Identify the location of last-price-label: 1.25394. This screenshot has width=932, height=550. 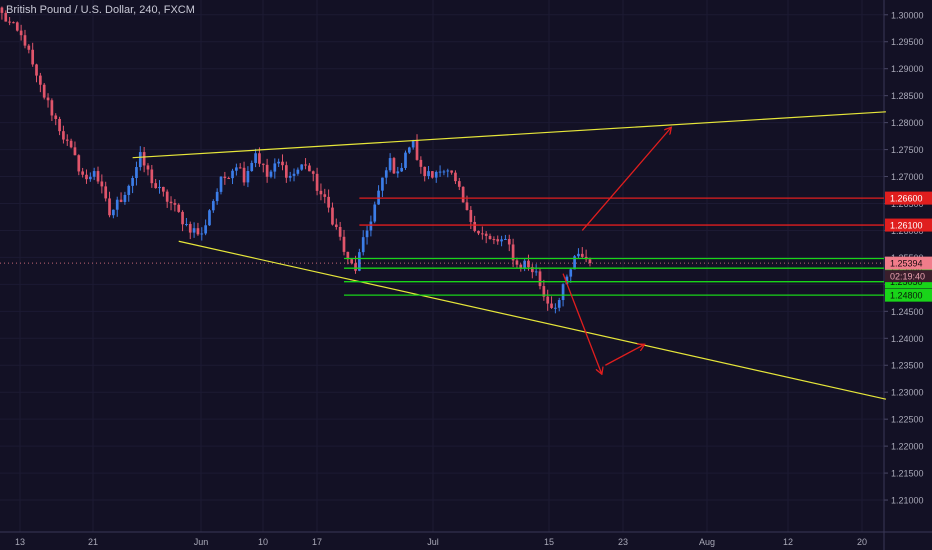
(906, 264).